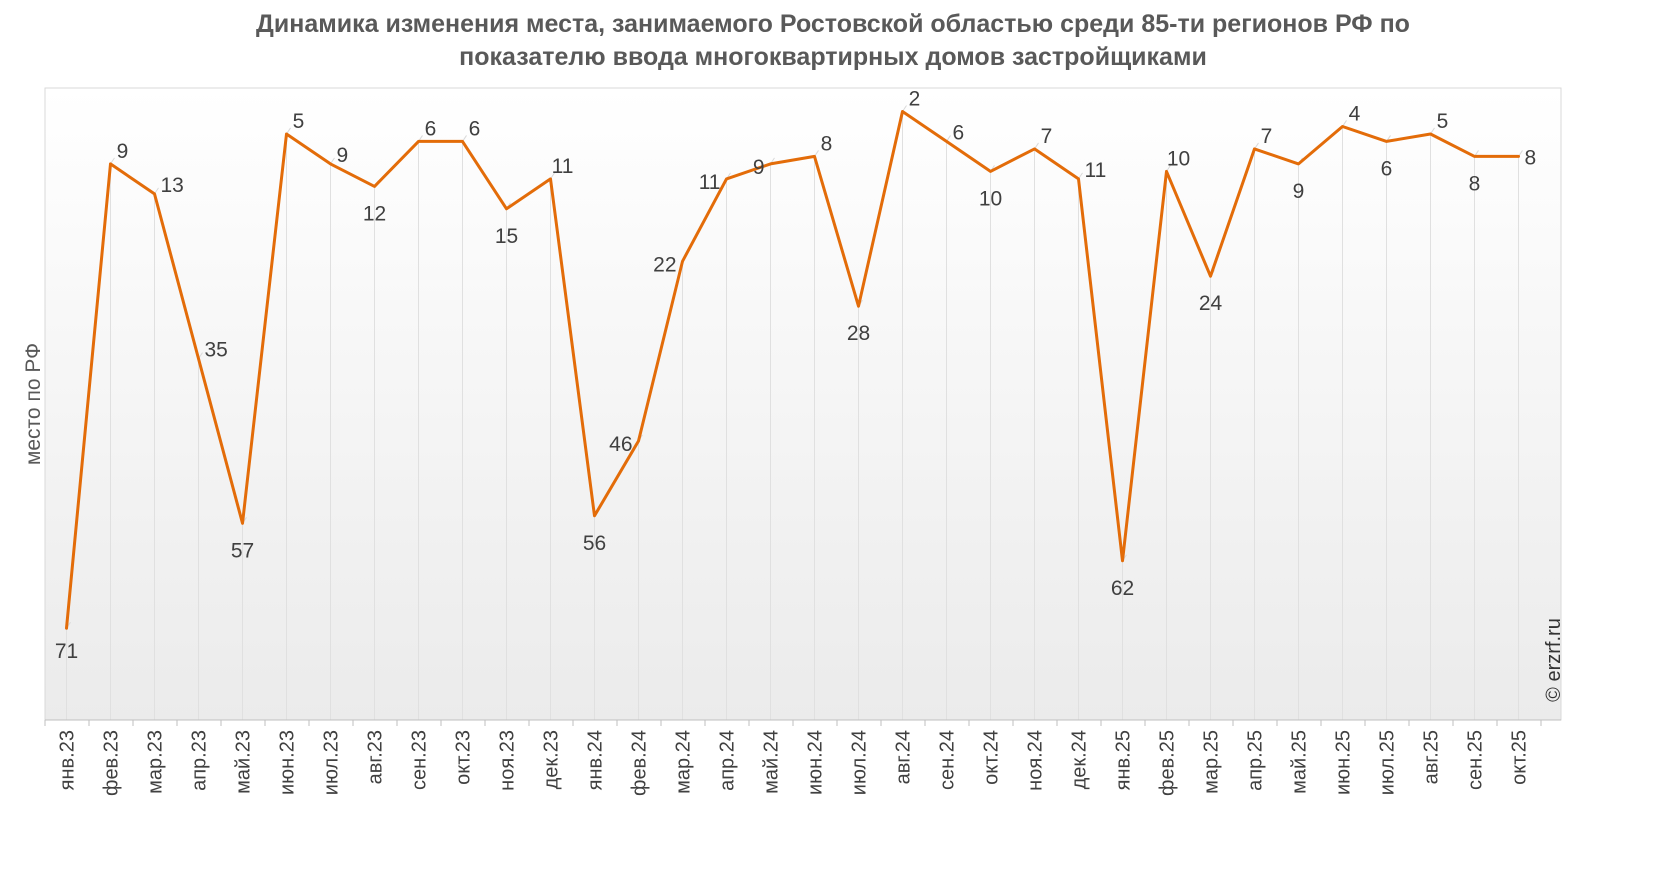 The width and height of the screenshot is (1666, 872). Describe the element at coordinates (1124, 760) in the screenshot. I see `x-tick-label: янв.25` at that location.